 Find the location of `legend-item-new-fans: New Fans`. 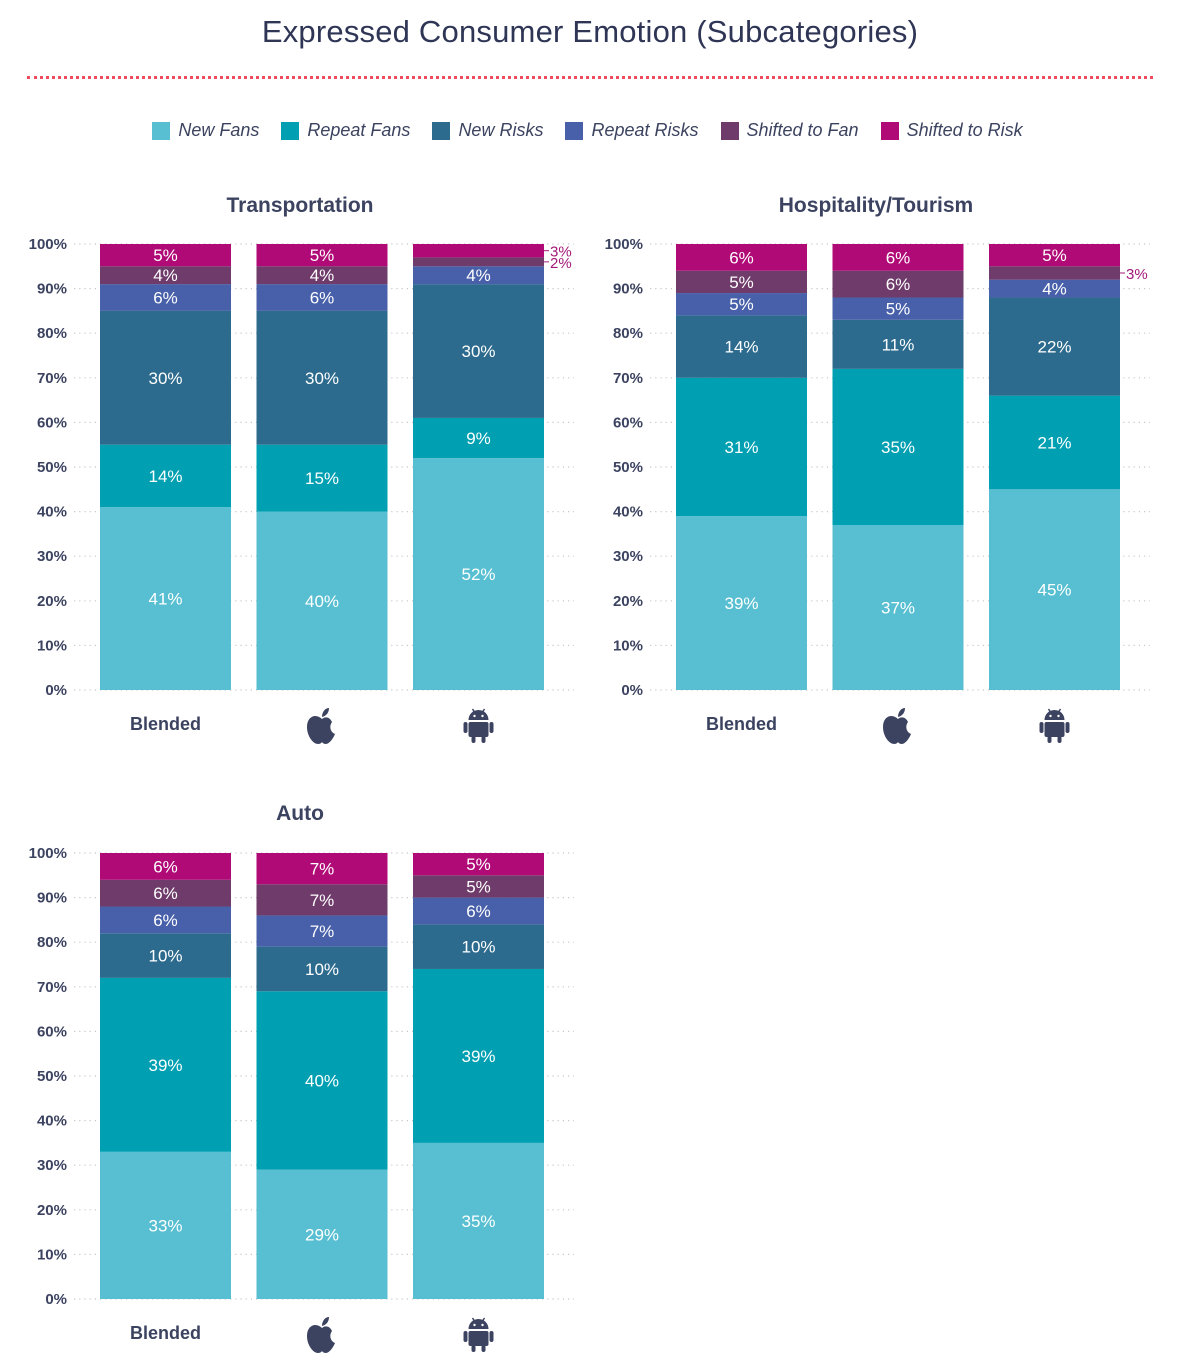

legend-item-new-fans: New Fans is located at coordinates (205, 130).